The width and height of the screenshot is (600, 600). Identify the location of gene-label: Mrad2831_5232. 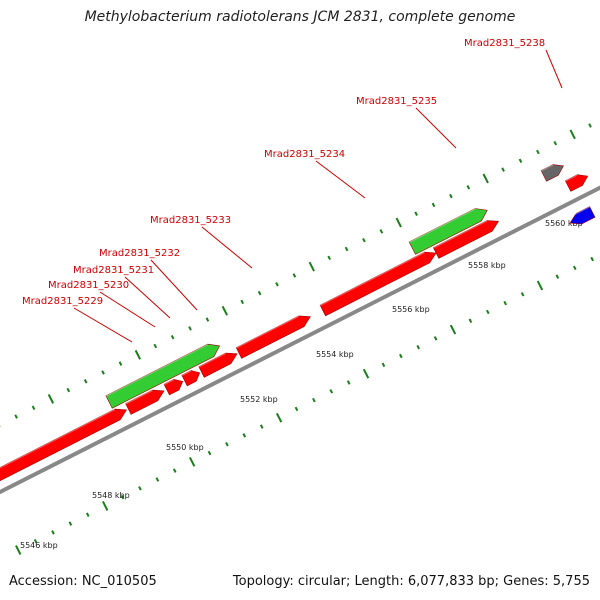
(139, 253).